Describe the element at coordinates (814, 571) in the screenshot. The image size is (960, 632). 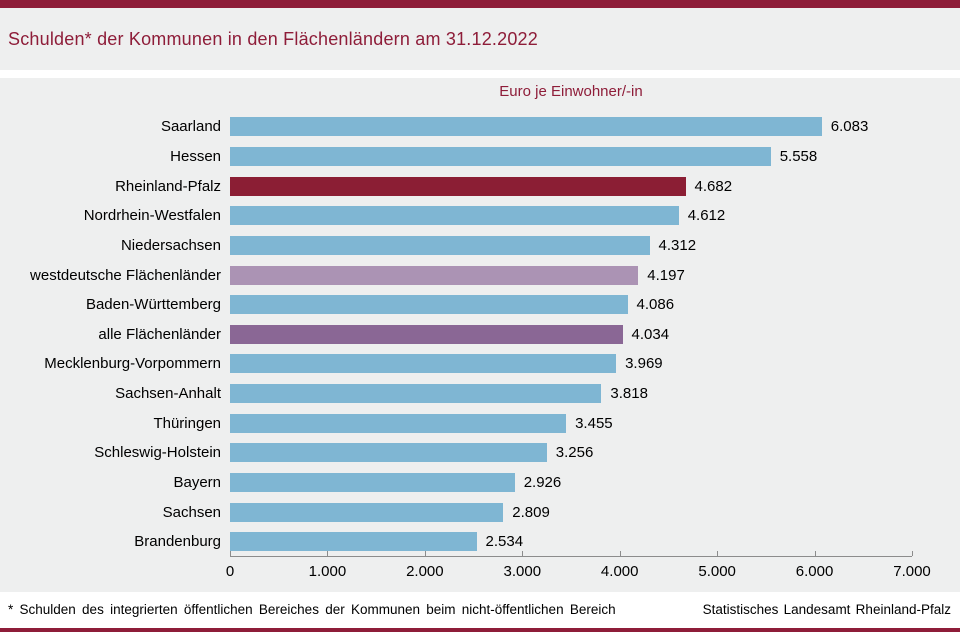
I see `x-axis-tick-label: 6.000` at that location.